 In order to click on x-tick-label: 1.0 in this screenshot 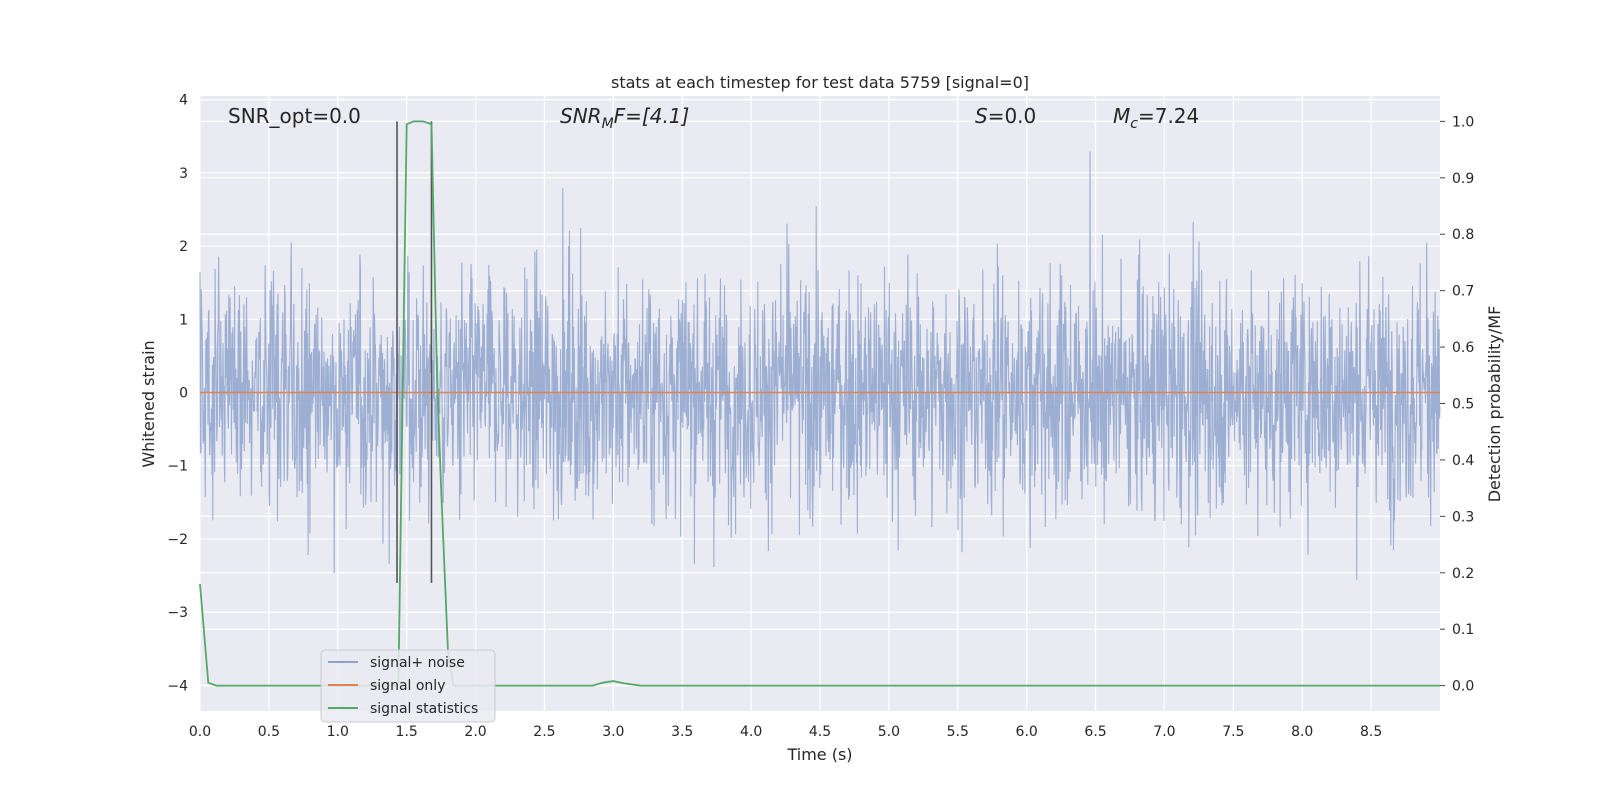, I will do `click(338, 732)`.